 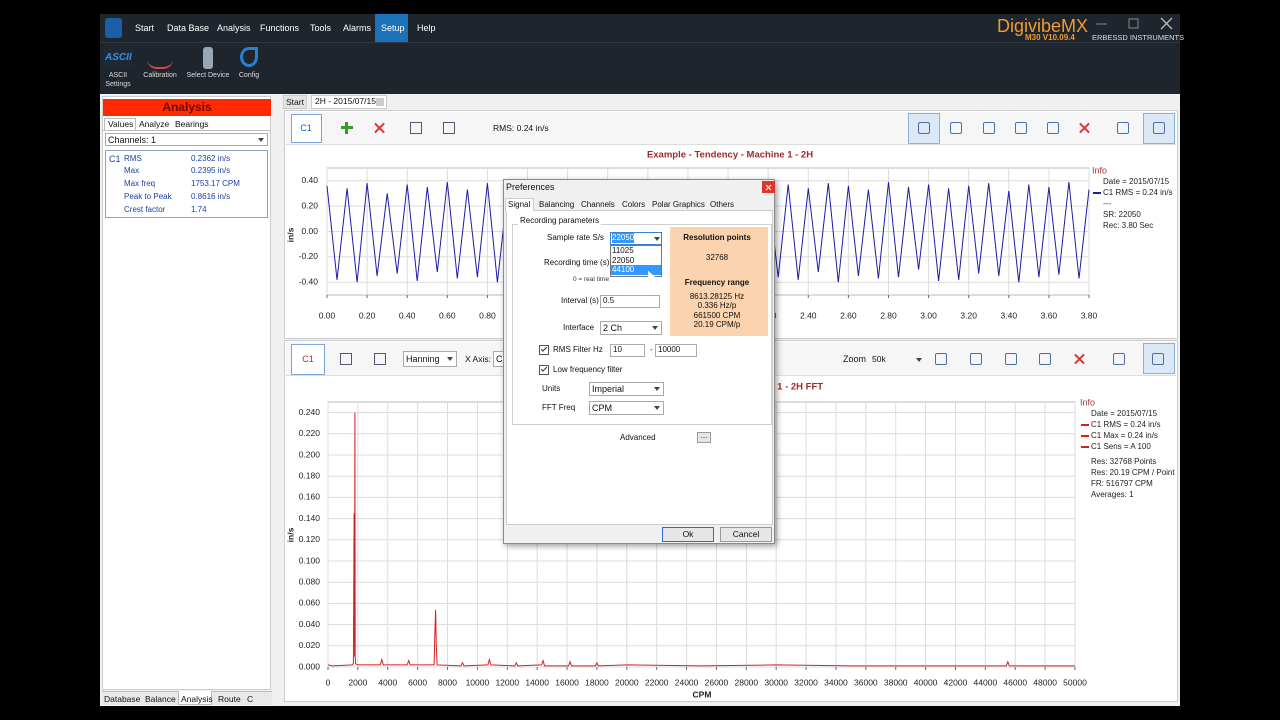 What do you see at coordinates (519, 204) in the screenshot?
I see `dialog-tab: Signal` at bounding box center [519, 204].